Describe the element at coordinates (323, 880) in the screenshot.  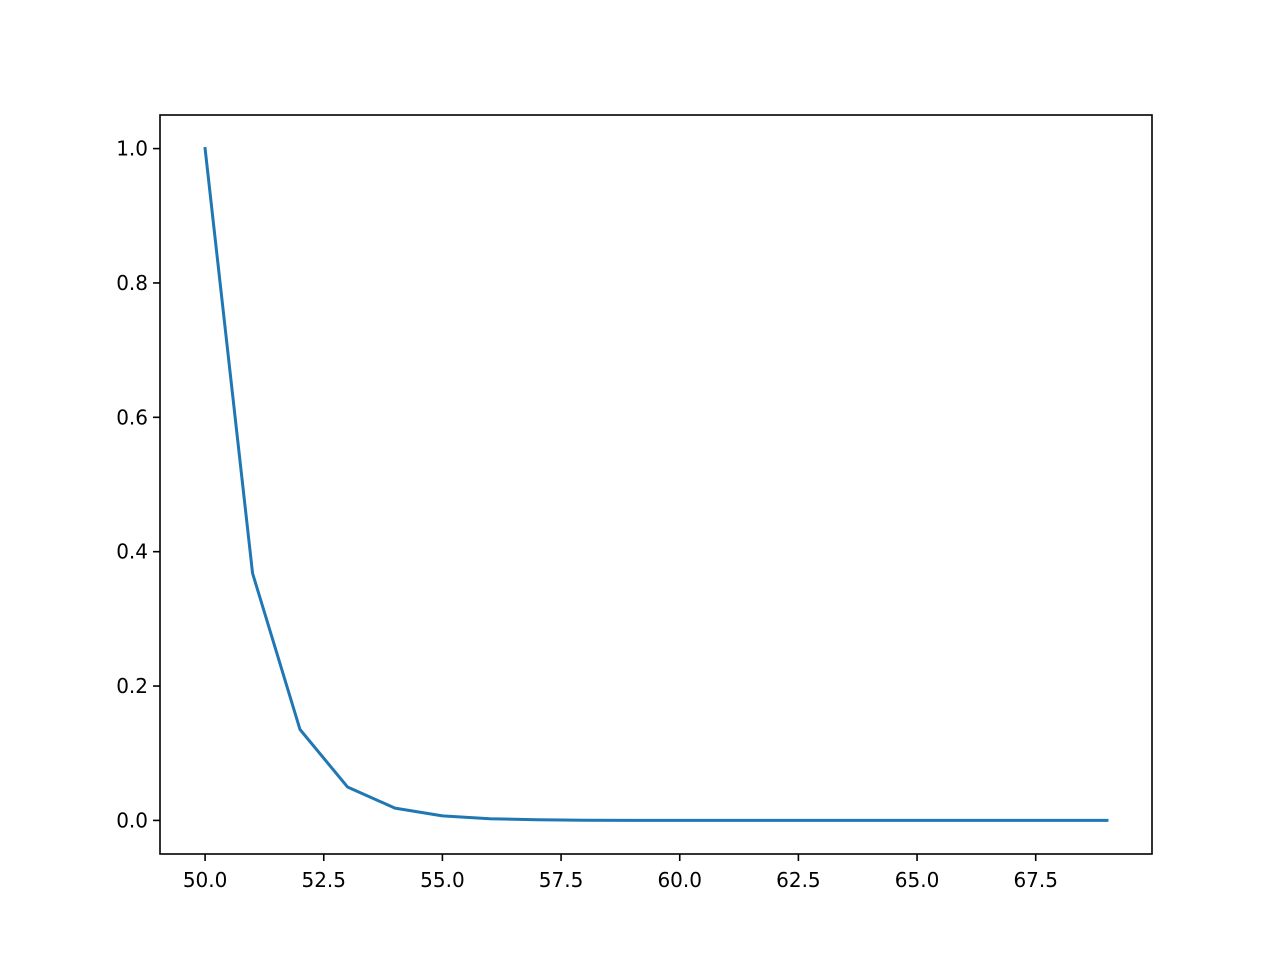
I see `x-tick-label: 52.5` at that location.